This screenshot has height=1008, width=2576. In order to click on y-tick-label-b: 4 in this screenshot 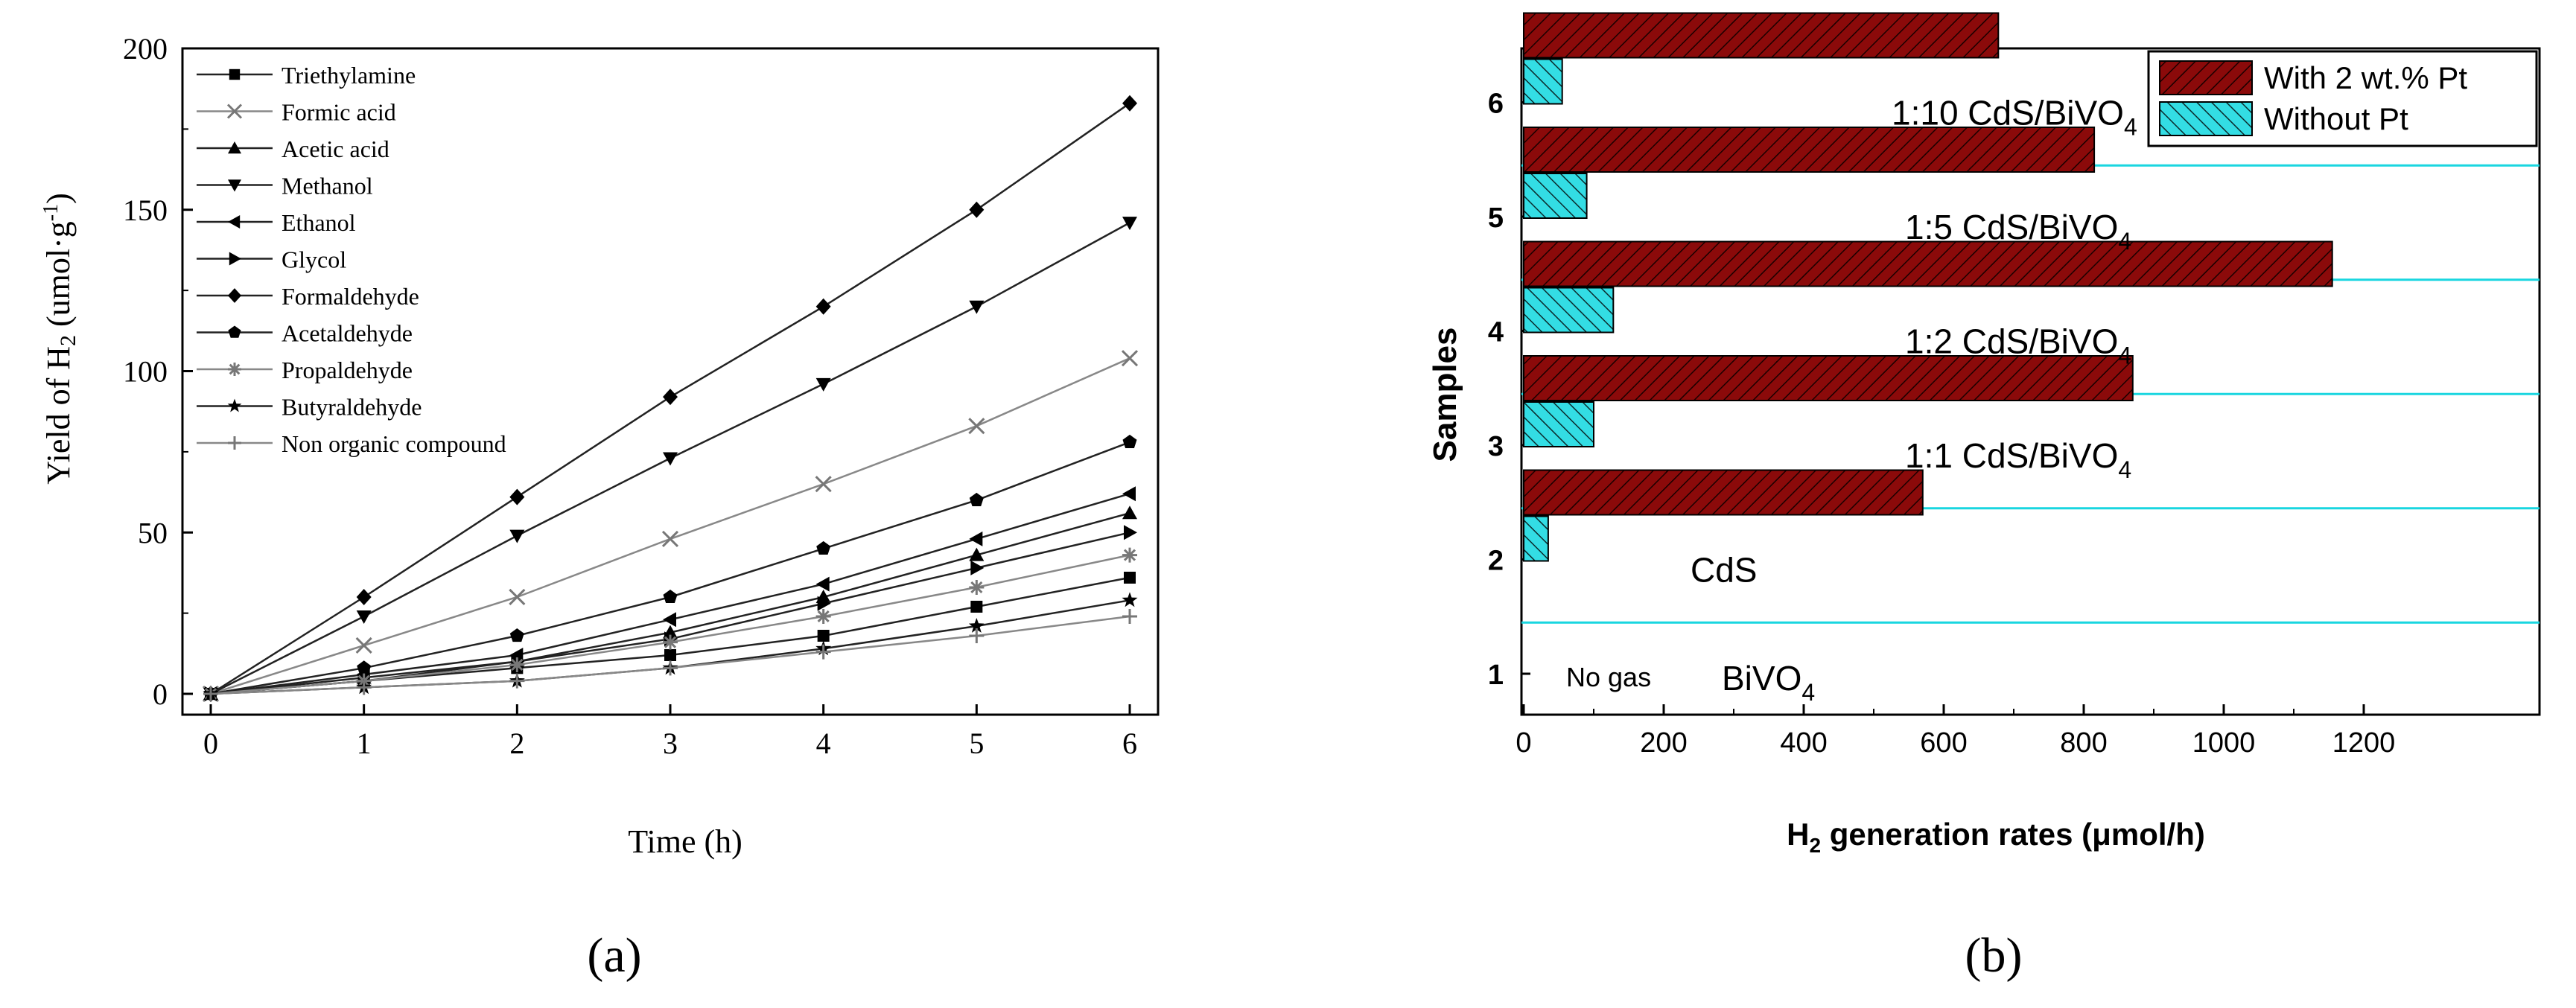, I will do `click(1496, 332)`.